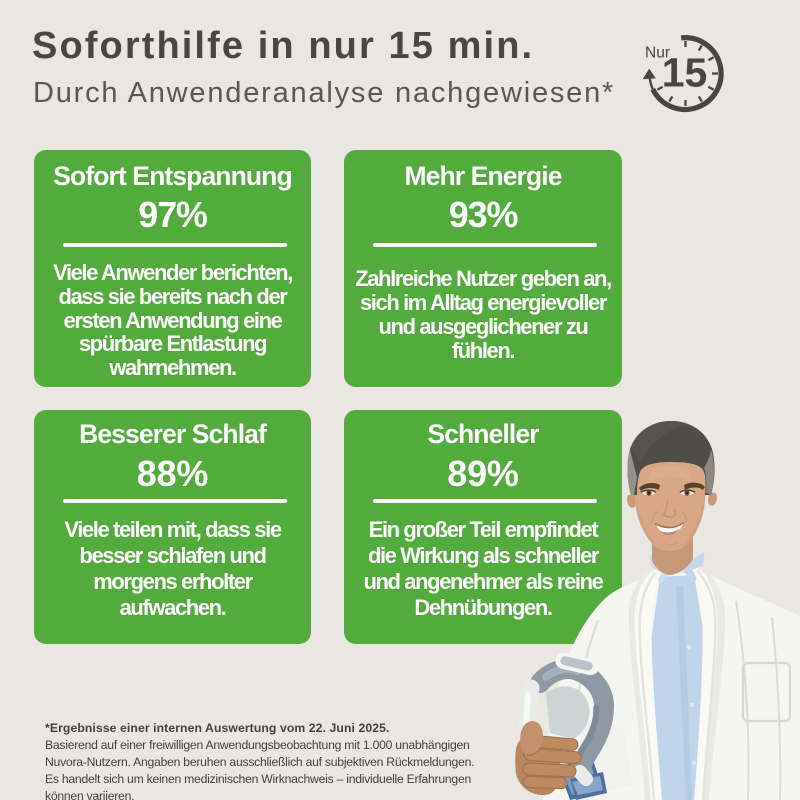 This screenshot has height=800, width=800. Describe the element at coordinates (685, 73) in the screenshot. I see `svg-text: 15` at that location.